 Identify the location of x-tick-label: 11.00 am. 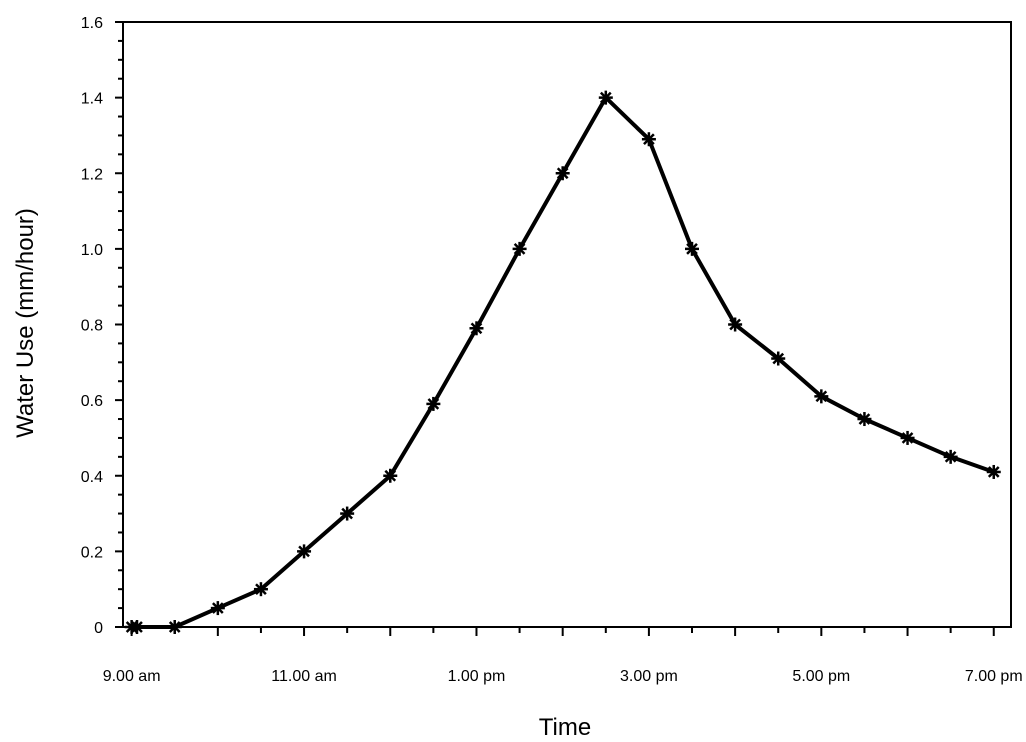
(304, 676).